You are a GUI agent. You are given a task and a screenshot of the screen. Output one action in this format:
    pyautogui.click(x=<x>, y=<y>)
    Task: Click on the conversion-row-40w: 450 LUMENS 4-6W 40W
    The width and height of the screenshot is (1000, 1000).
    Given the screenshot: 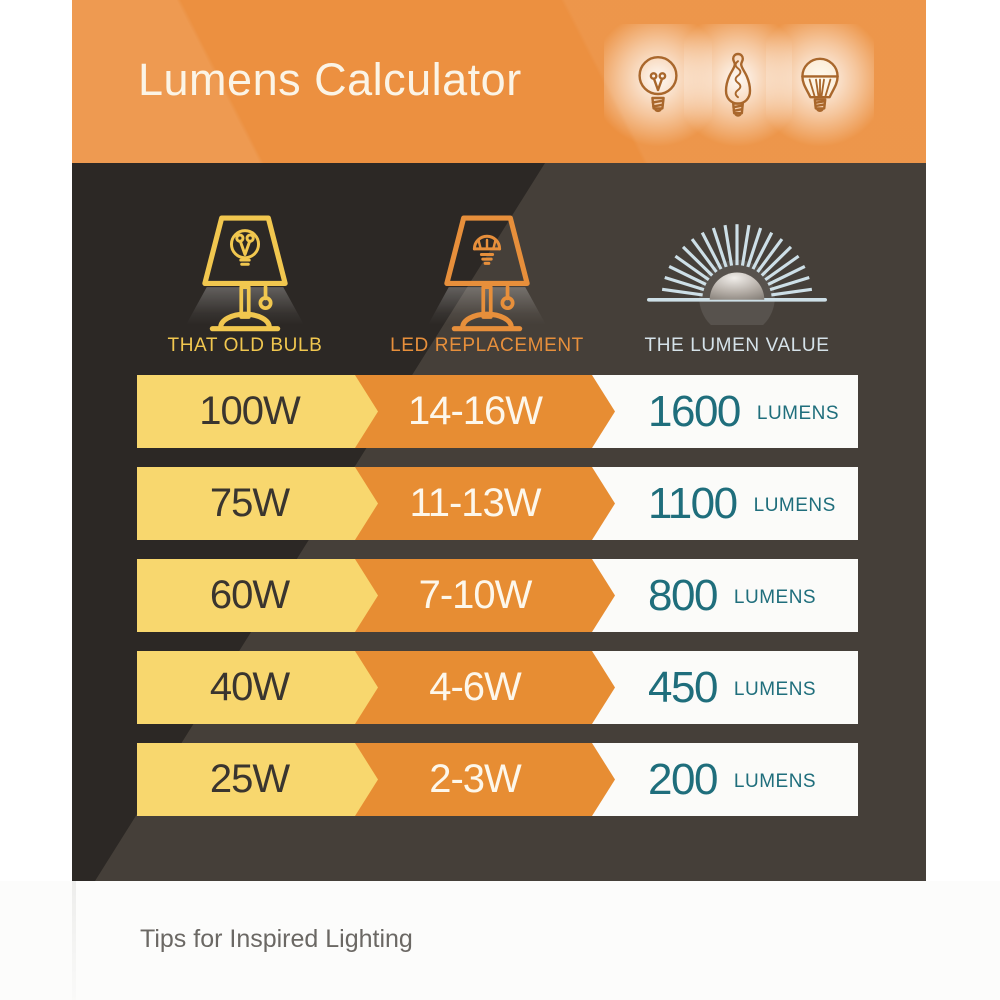 What is the action you would take?
    pyautogui.click(x=497, y=687)
    